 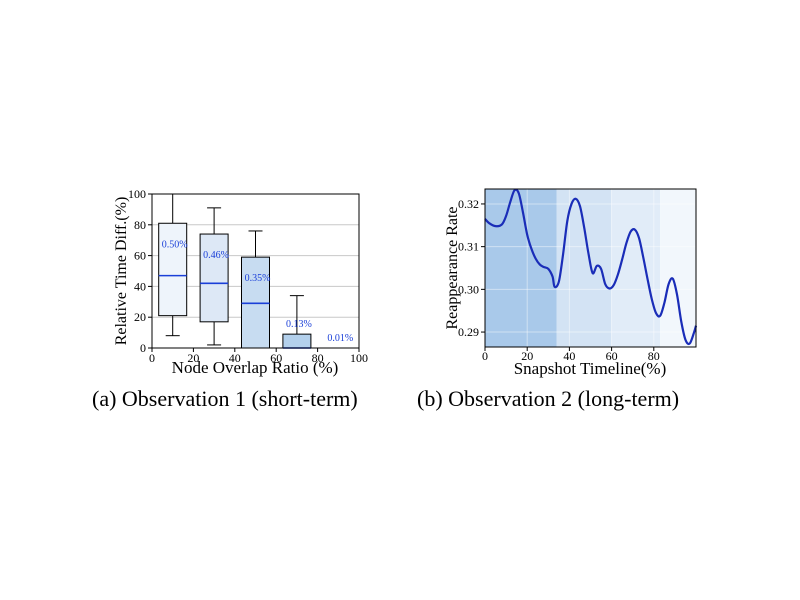 I want to click on panel-a-y-tick-label: 80, so click(x=140, y=225).